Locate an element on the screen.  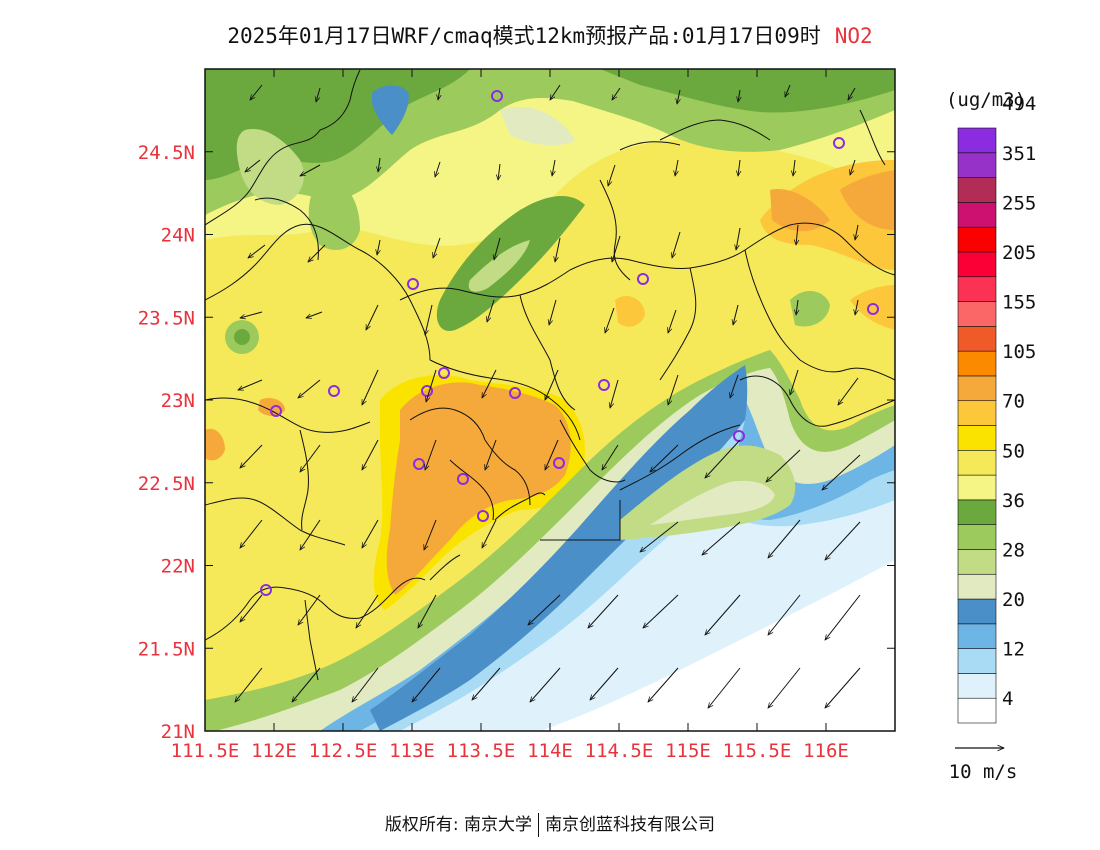
lon-tick-label: 113.5E is located at coordinates (481, 751).